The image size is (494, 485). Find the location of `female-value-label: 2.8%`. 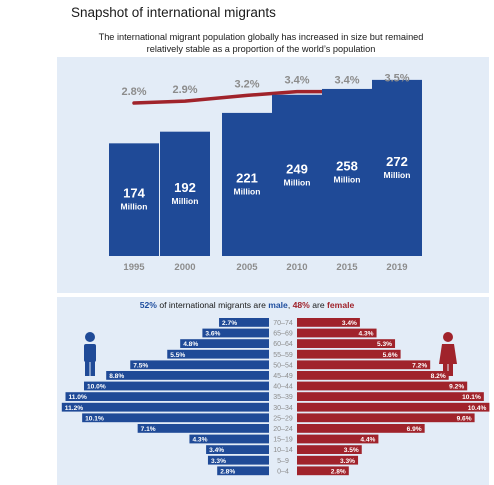

female-value-label: 2.8% is located at coordinates (338, 471).